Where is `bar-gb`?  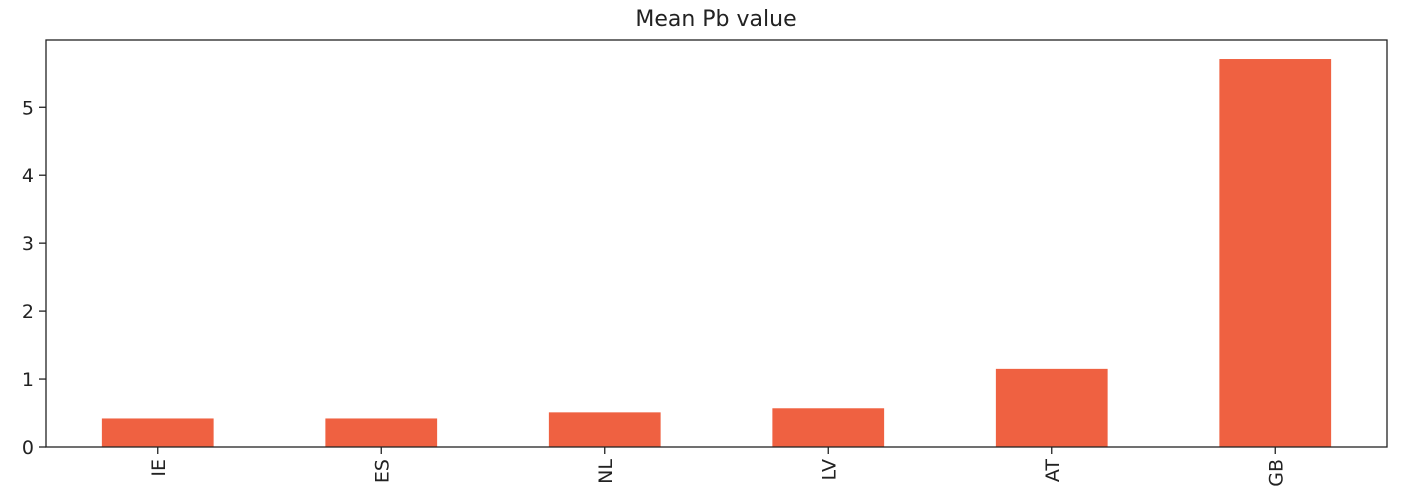
bar-gb is located at coordinates (1275, 253).